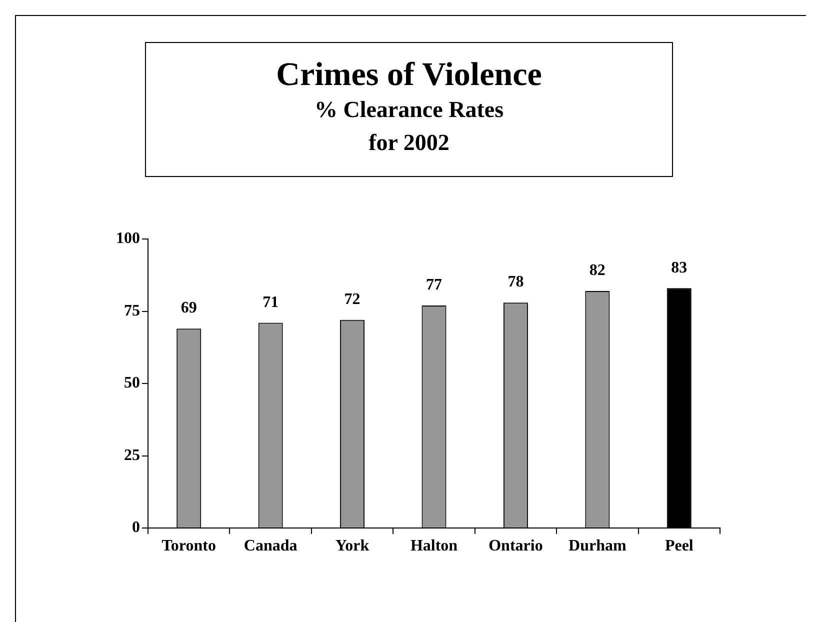 The width and height of the screenshot is (821, 622). Describe the element at coordinates (597, 271) in the screenshot. I see `data-label: 82` at that location.